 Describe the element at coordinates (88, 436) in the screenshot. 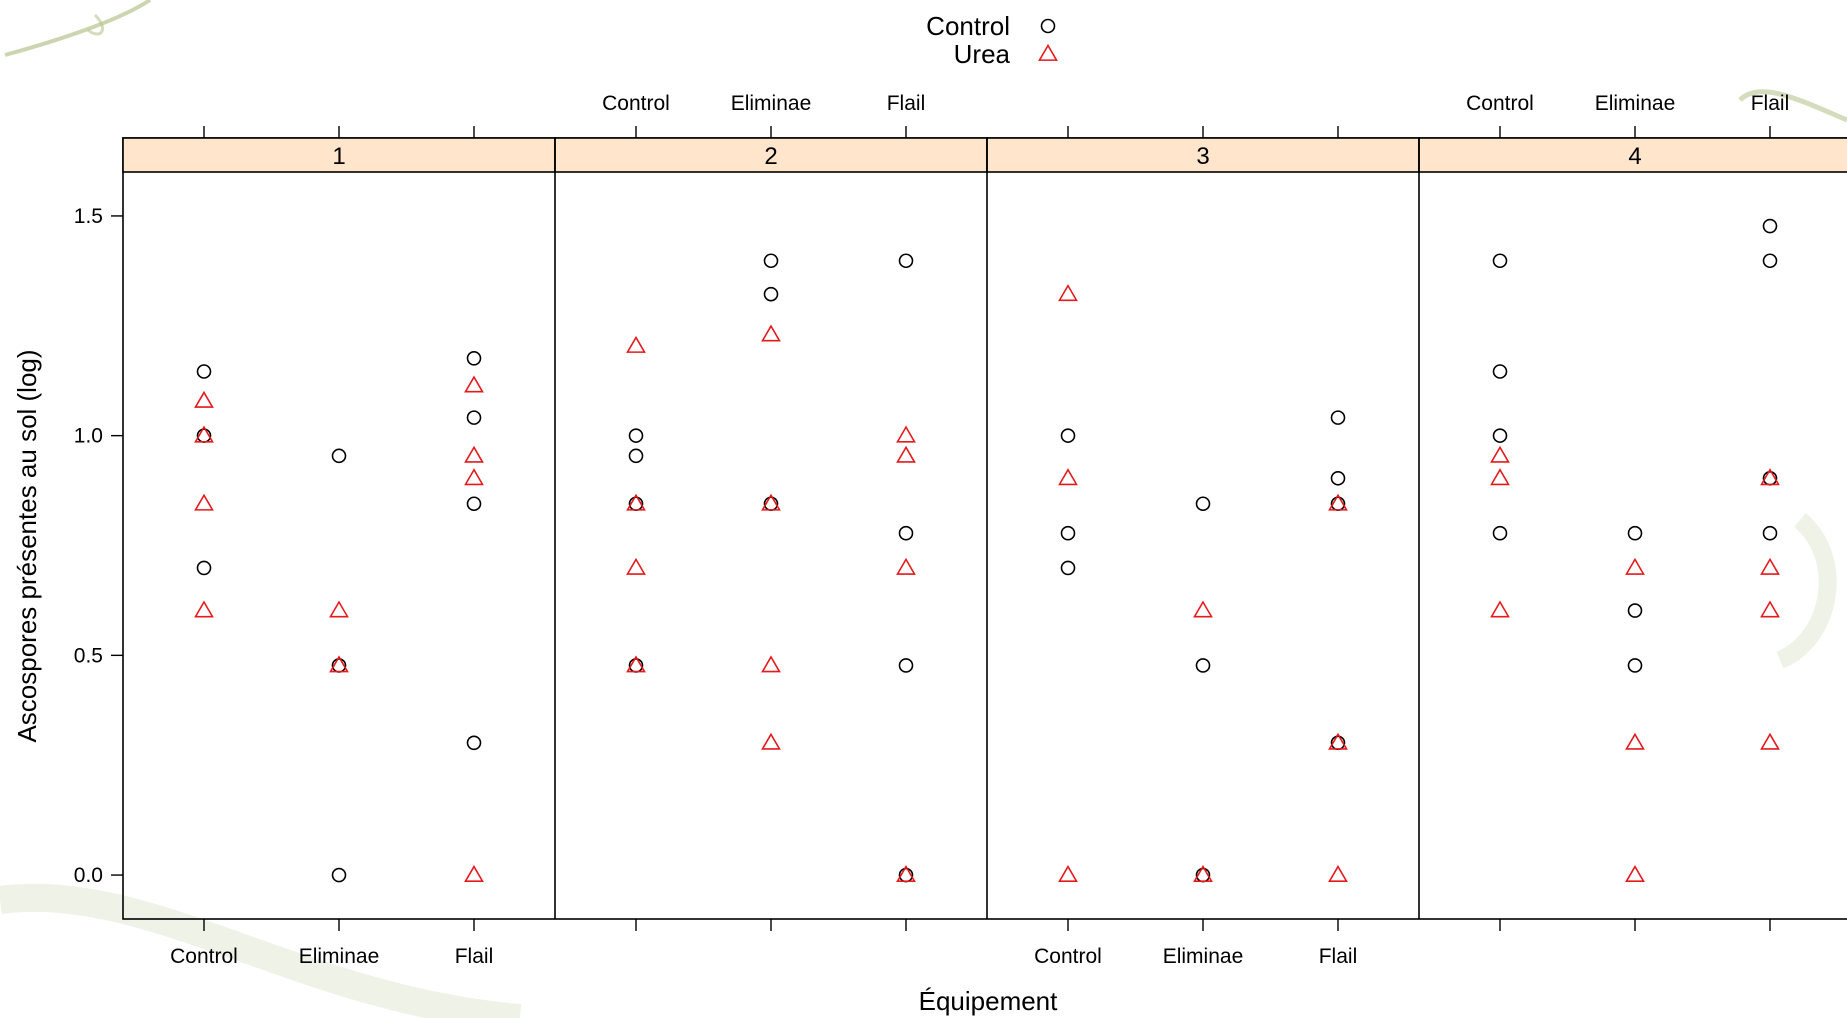

I see `y-tick-label: 1.0` at that location.